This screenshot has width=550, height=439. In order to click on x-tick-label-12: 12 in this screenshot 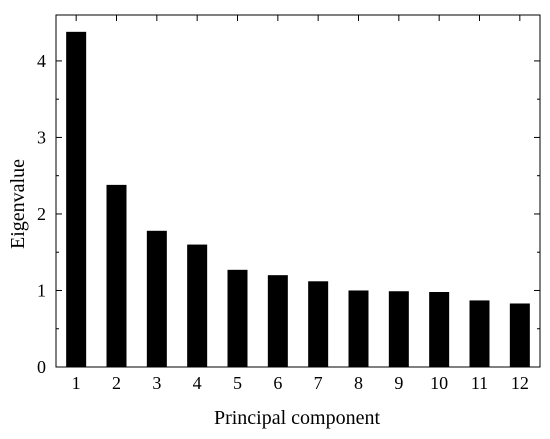, I will do `click(520, 383)`.